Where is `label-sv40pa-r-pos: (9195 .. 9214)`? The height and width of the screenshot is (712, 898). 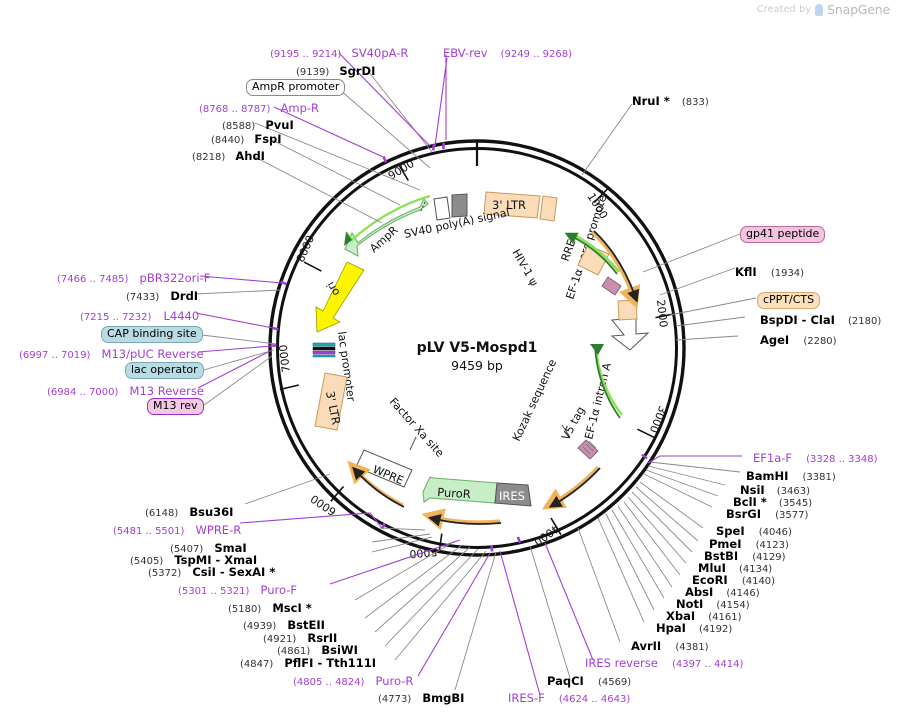 label-sv40pa-r-pos: (9195 .. 9214) is located at coordinates (306, 54).